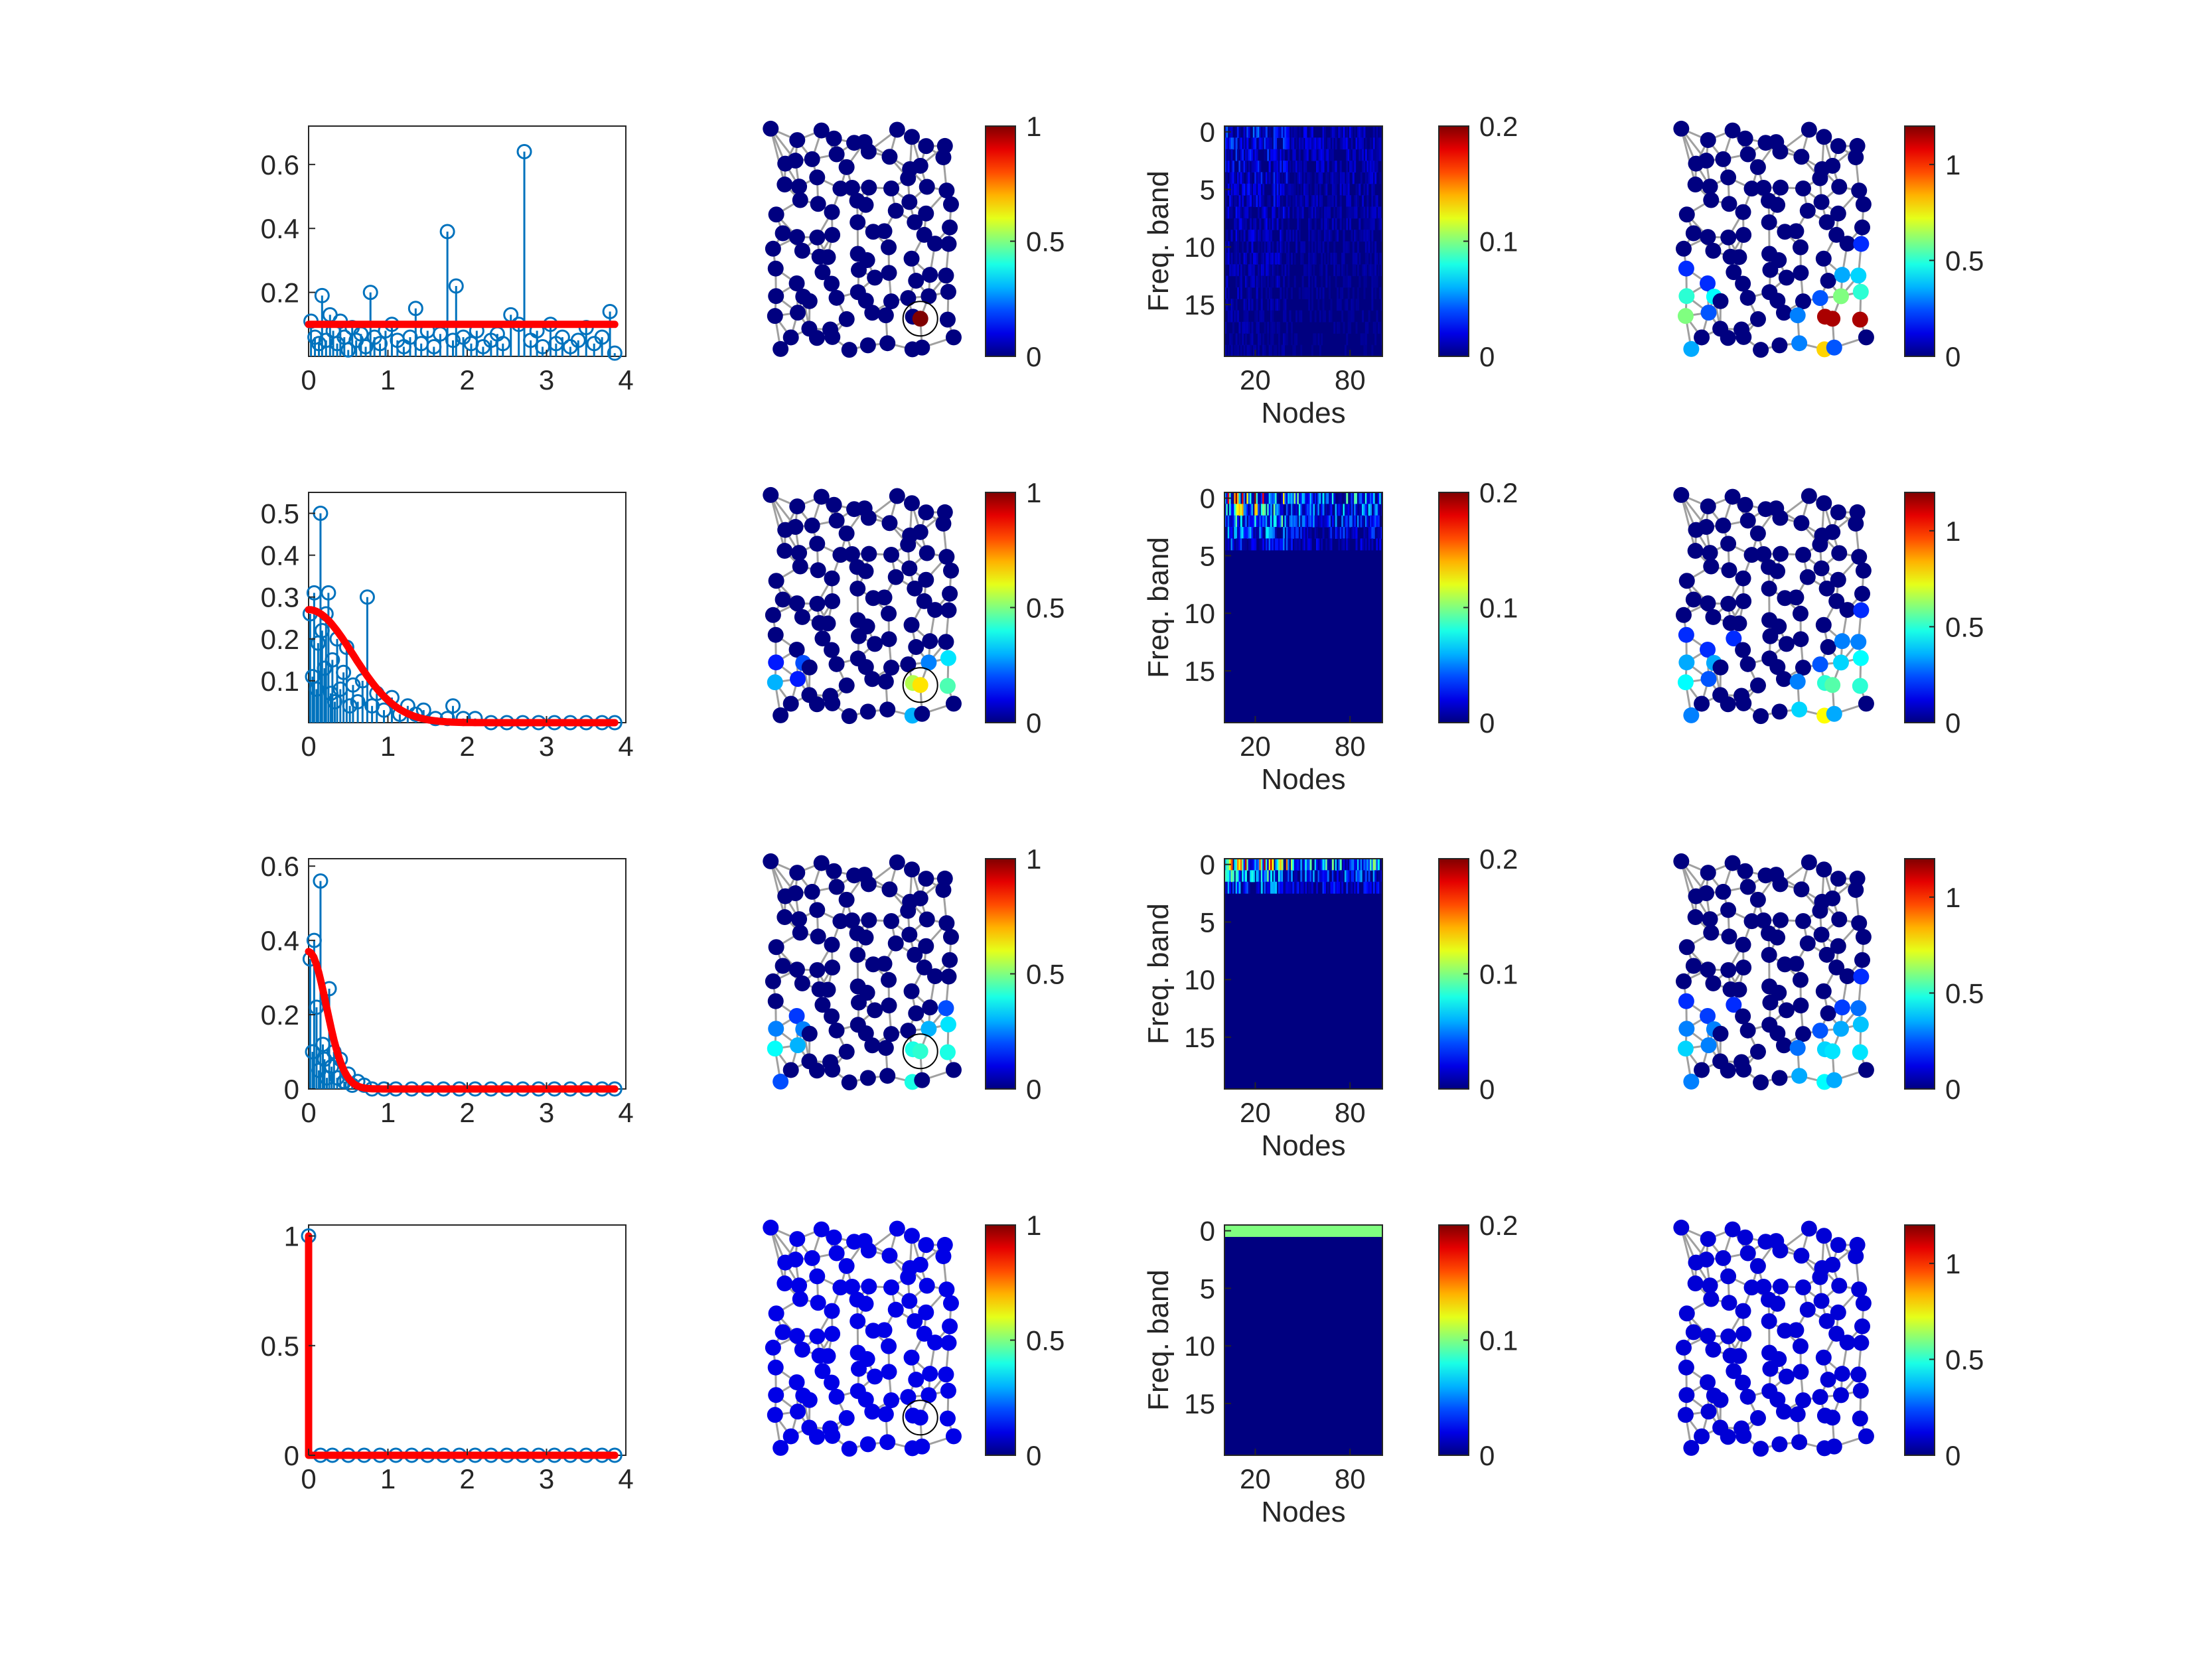 The height and width of the screenshot is (1659, 2212). I want to click on y-tick-label: 0.4, so click(280, 228).